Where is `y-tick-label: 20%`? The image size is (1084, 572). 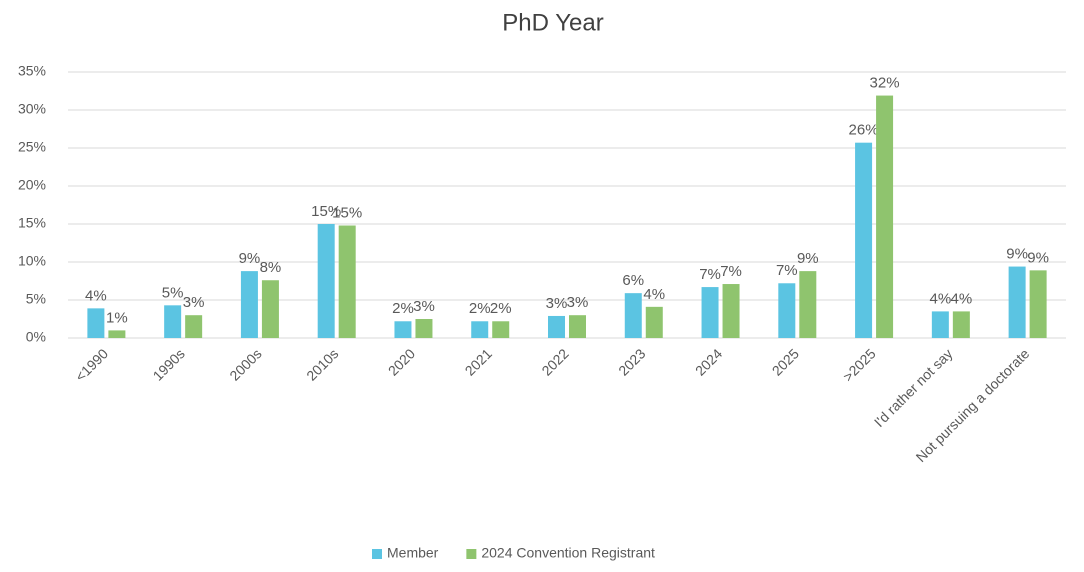
y-tick-label: 20% is located at coordinates (32, 185).